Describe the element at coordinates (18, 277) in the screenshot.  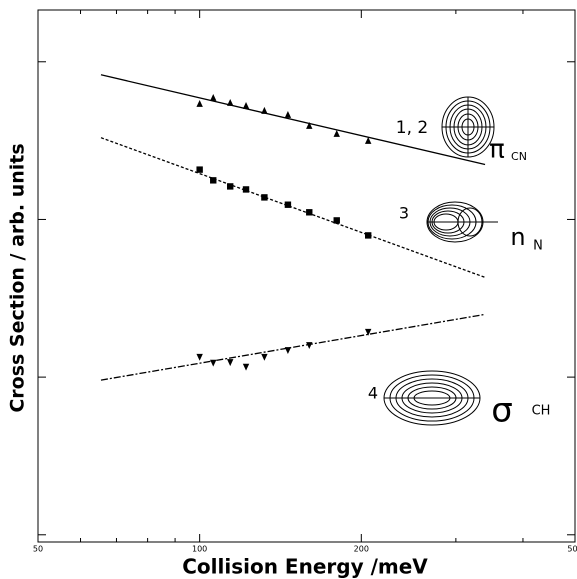
I see `y-axis-label: Cross Section / arb. units` at that location.